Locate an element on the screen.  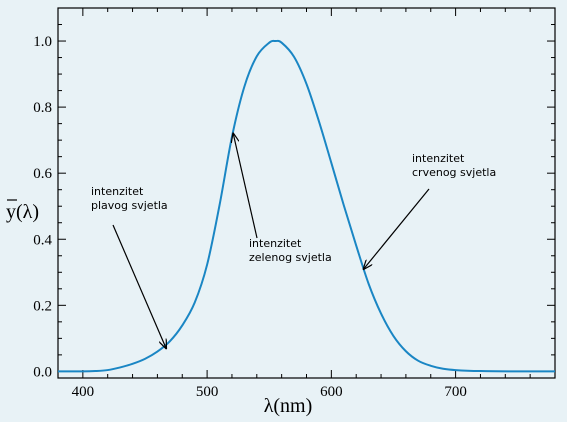
y-tick-label: 0.8 is located at coordinates (42, 108).